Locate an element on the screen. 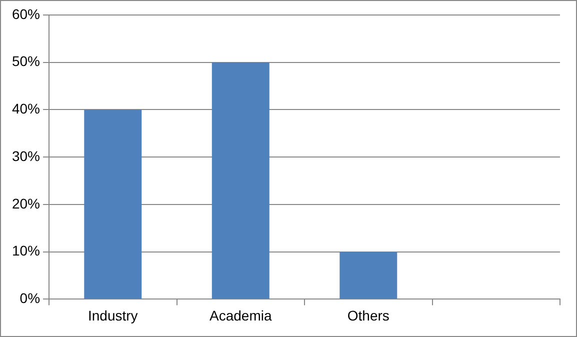 This screenshot has height=337, width=577. x-tick-label: Others is located at coordinates (368, 315).